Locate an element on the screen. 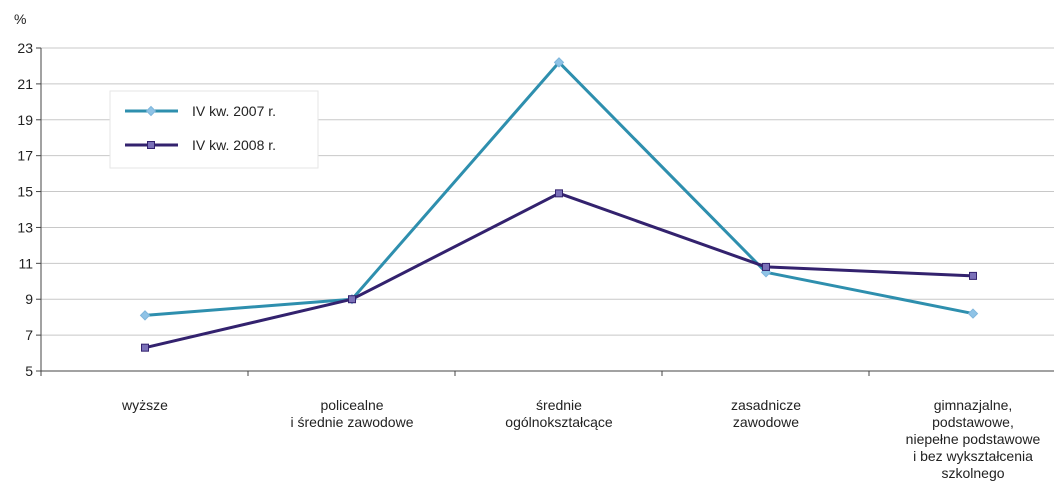 This screenshot has height=499, width=1054. x-category-label: zasadnicze zawodowe is located at coordinates (766, 413).